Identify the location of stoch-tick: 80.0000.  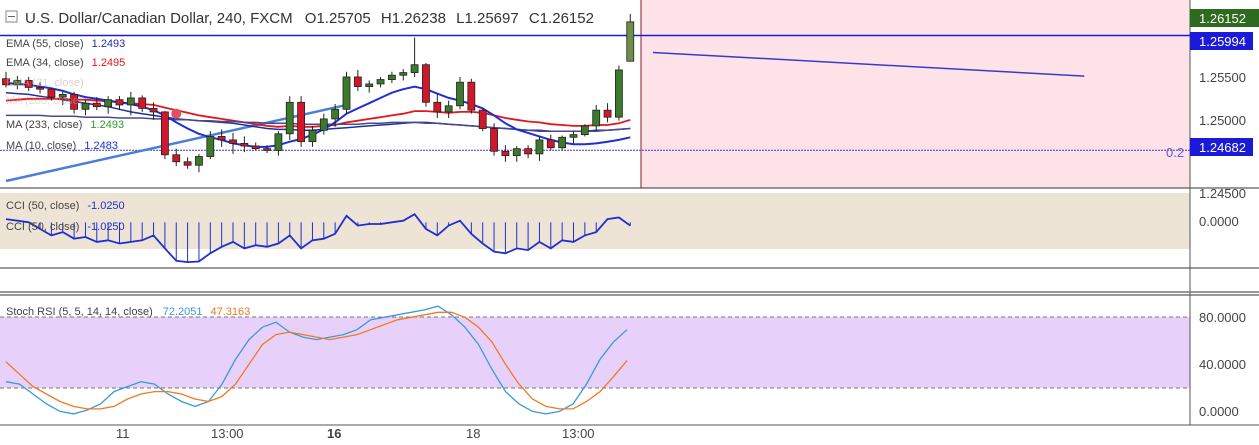
(1222, 317).